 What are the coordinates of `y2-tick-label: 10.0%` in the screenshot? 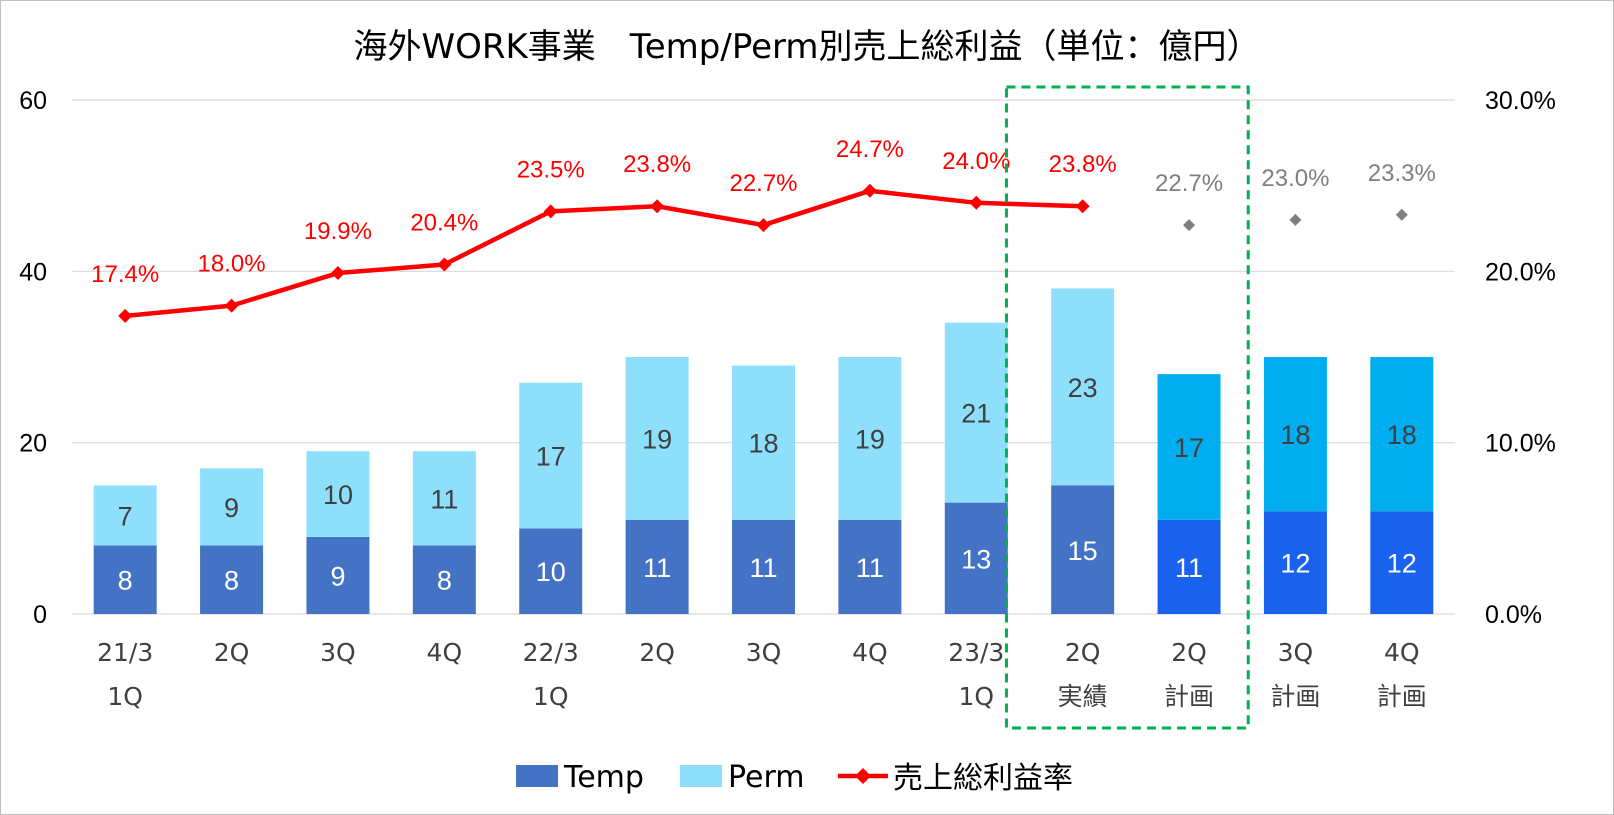 It's located at (1520, 444).